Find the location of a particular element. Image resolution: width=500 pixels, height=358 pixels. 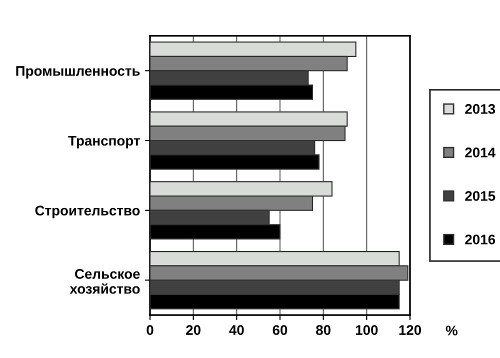

legend-label: 2016 is located at coordinates (480, 239).